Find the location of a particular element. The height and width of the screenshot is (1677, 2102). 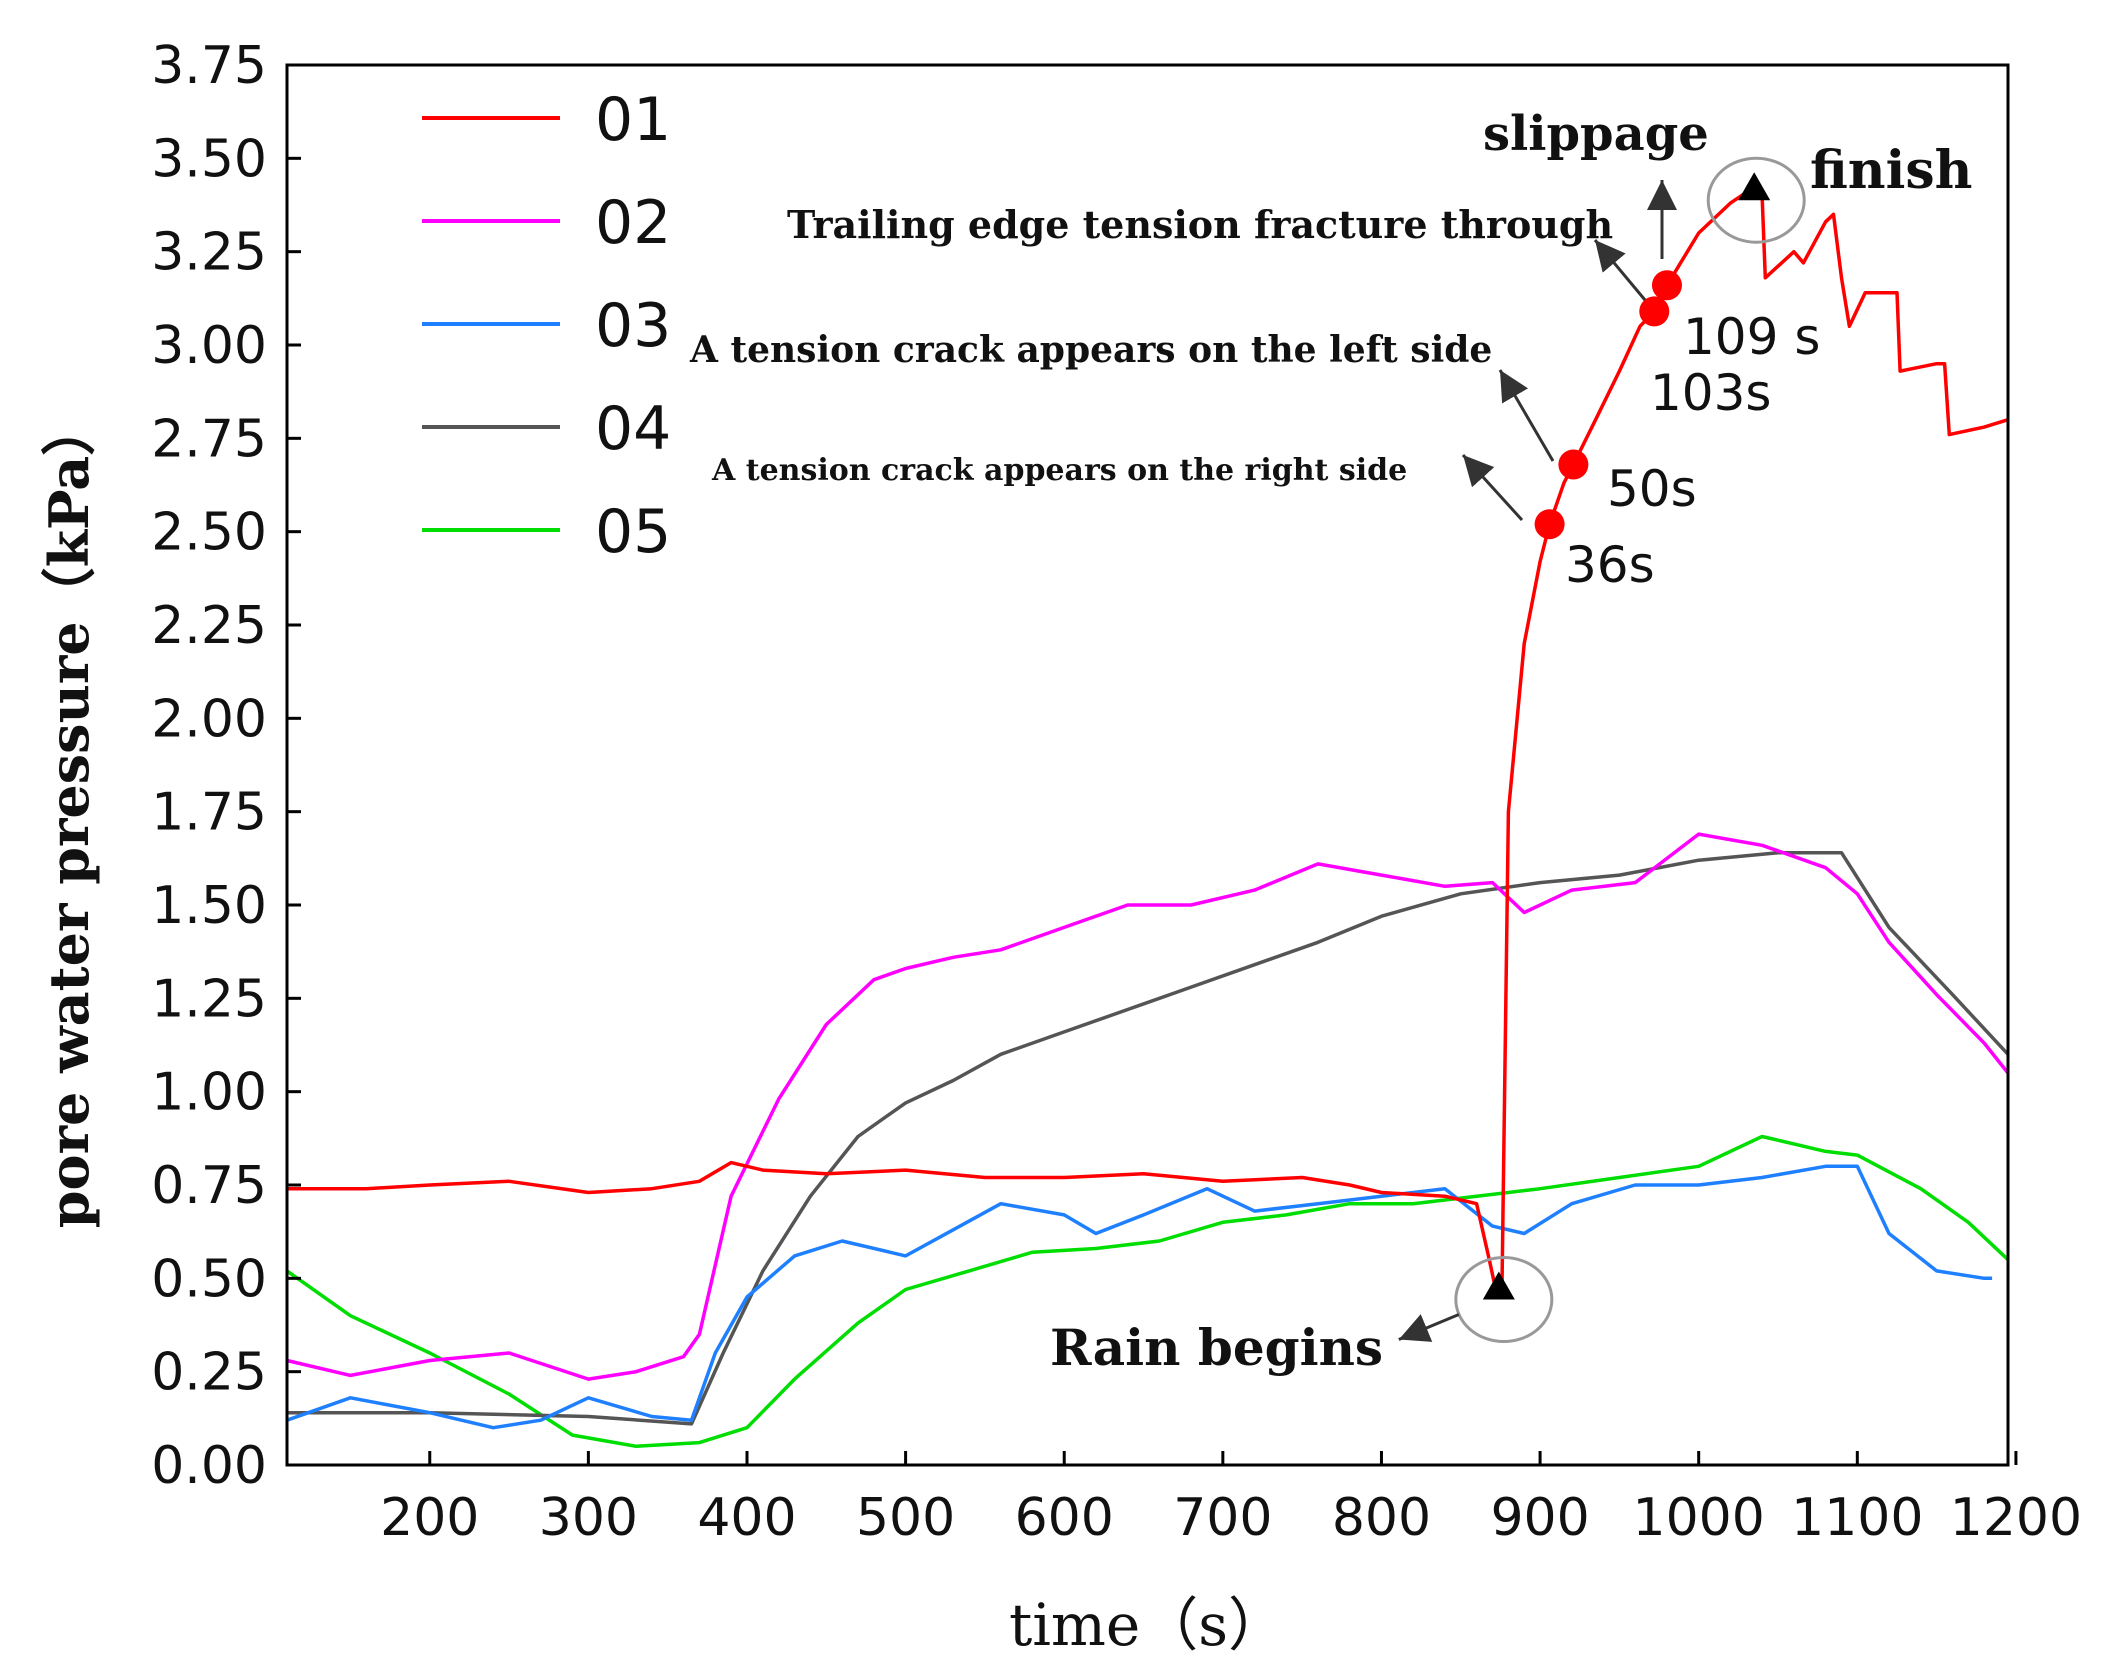

finish-triangle is located at coordinates (1754, 186).